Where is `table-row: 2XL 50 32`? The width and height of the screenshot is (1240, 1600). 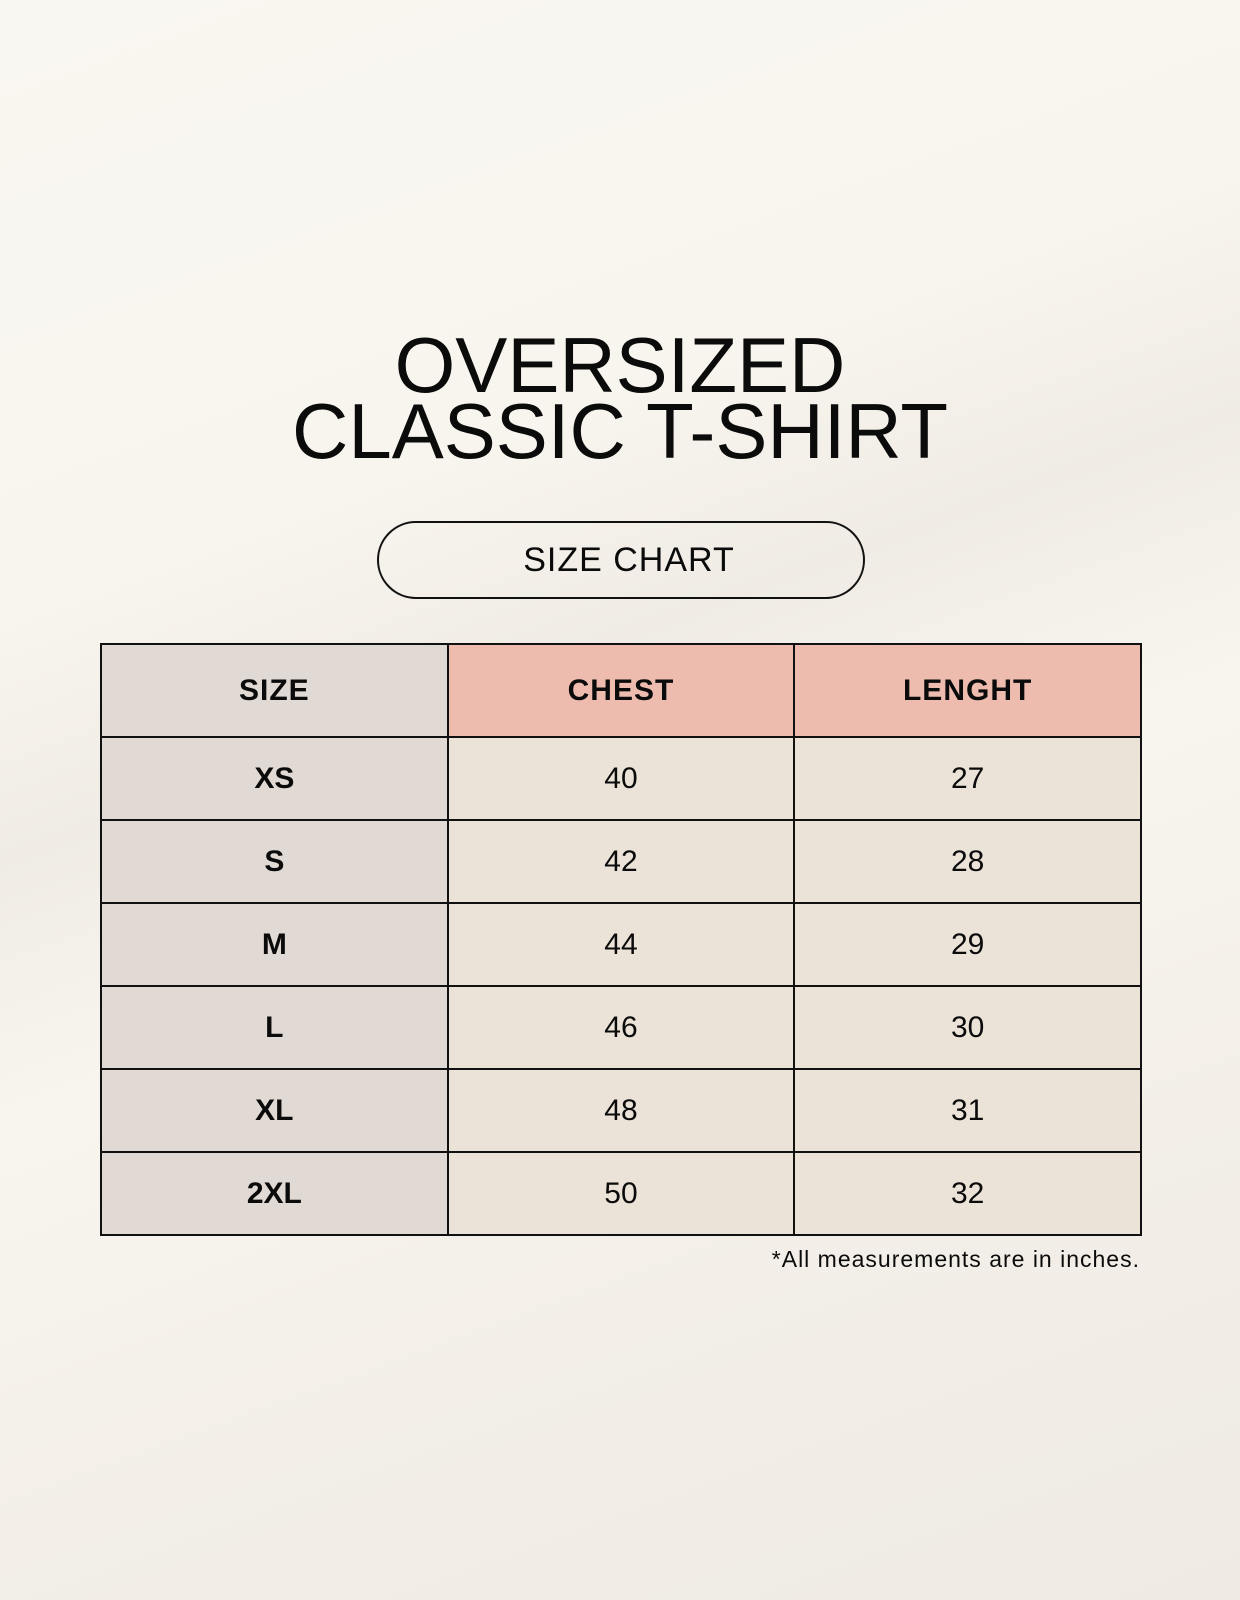 table-row: 2XL 50 32 is located at coordinates (621, 1193).